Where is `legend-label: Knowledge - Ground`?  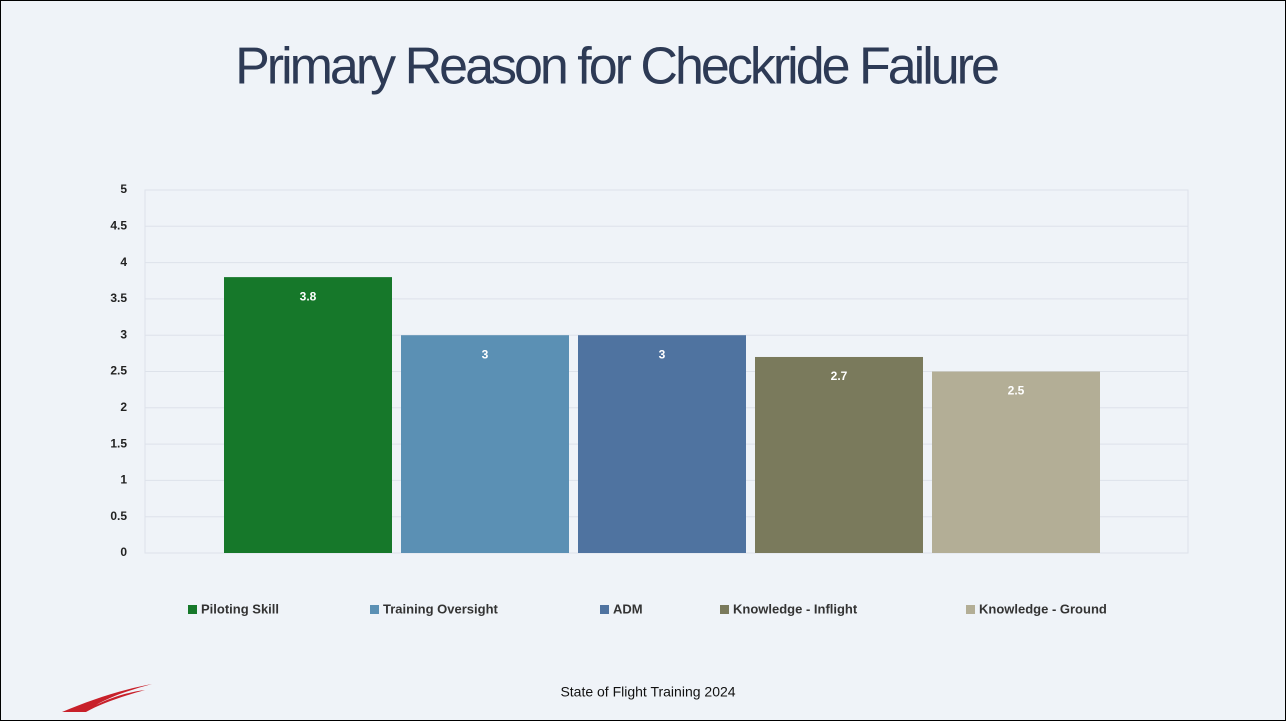
legend-label: Knowledge - Ground is located at coordinates (1043, 608).